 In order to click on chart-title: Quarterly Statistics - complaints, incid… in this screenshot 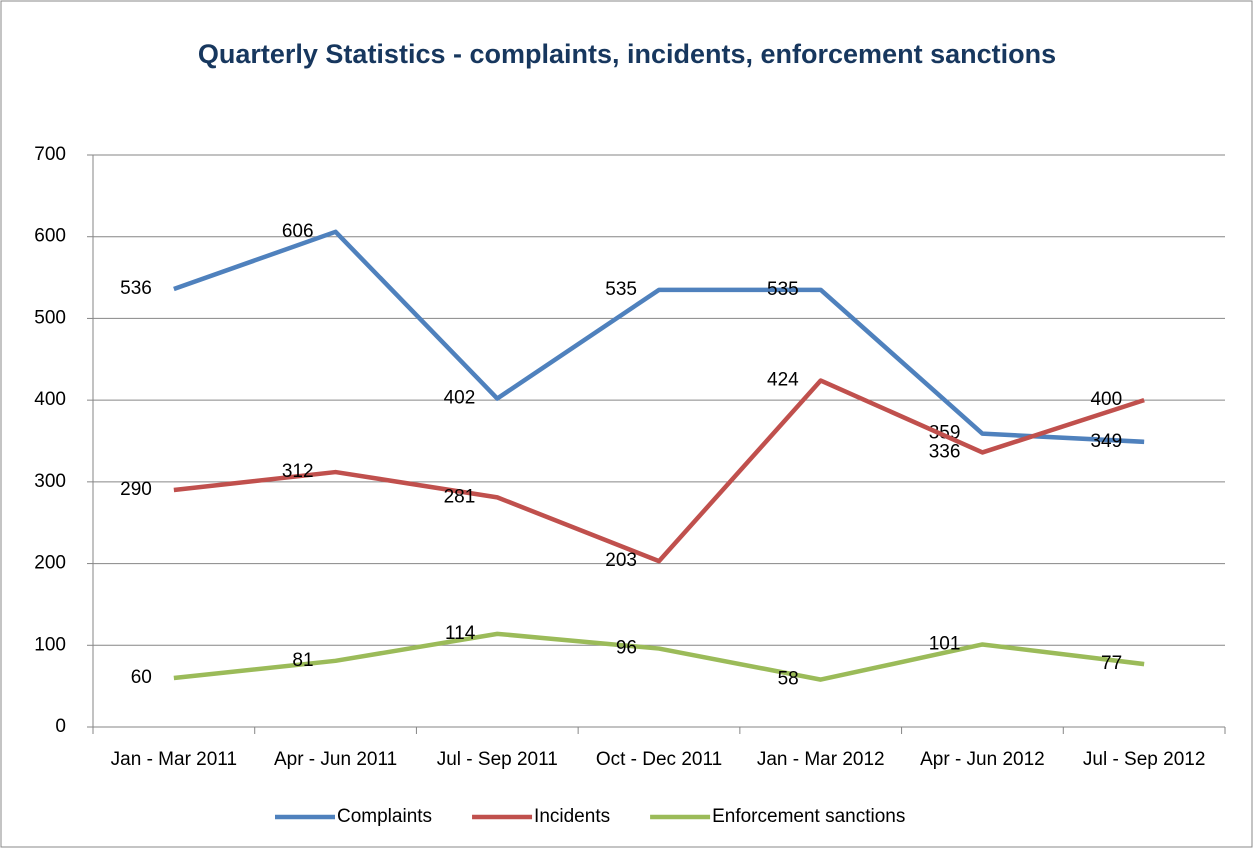, I will do `click(627, 54)`.